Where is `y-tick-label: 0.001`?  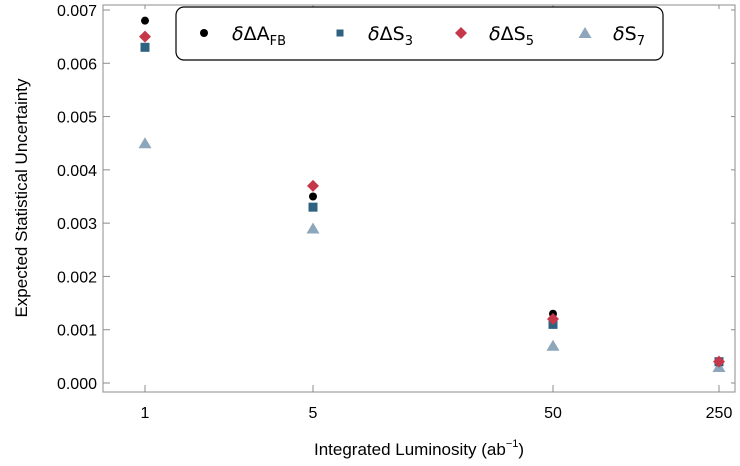 y-tick-label: 0.001 is located at coordinates (77, 331).